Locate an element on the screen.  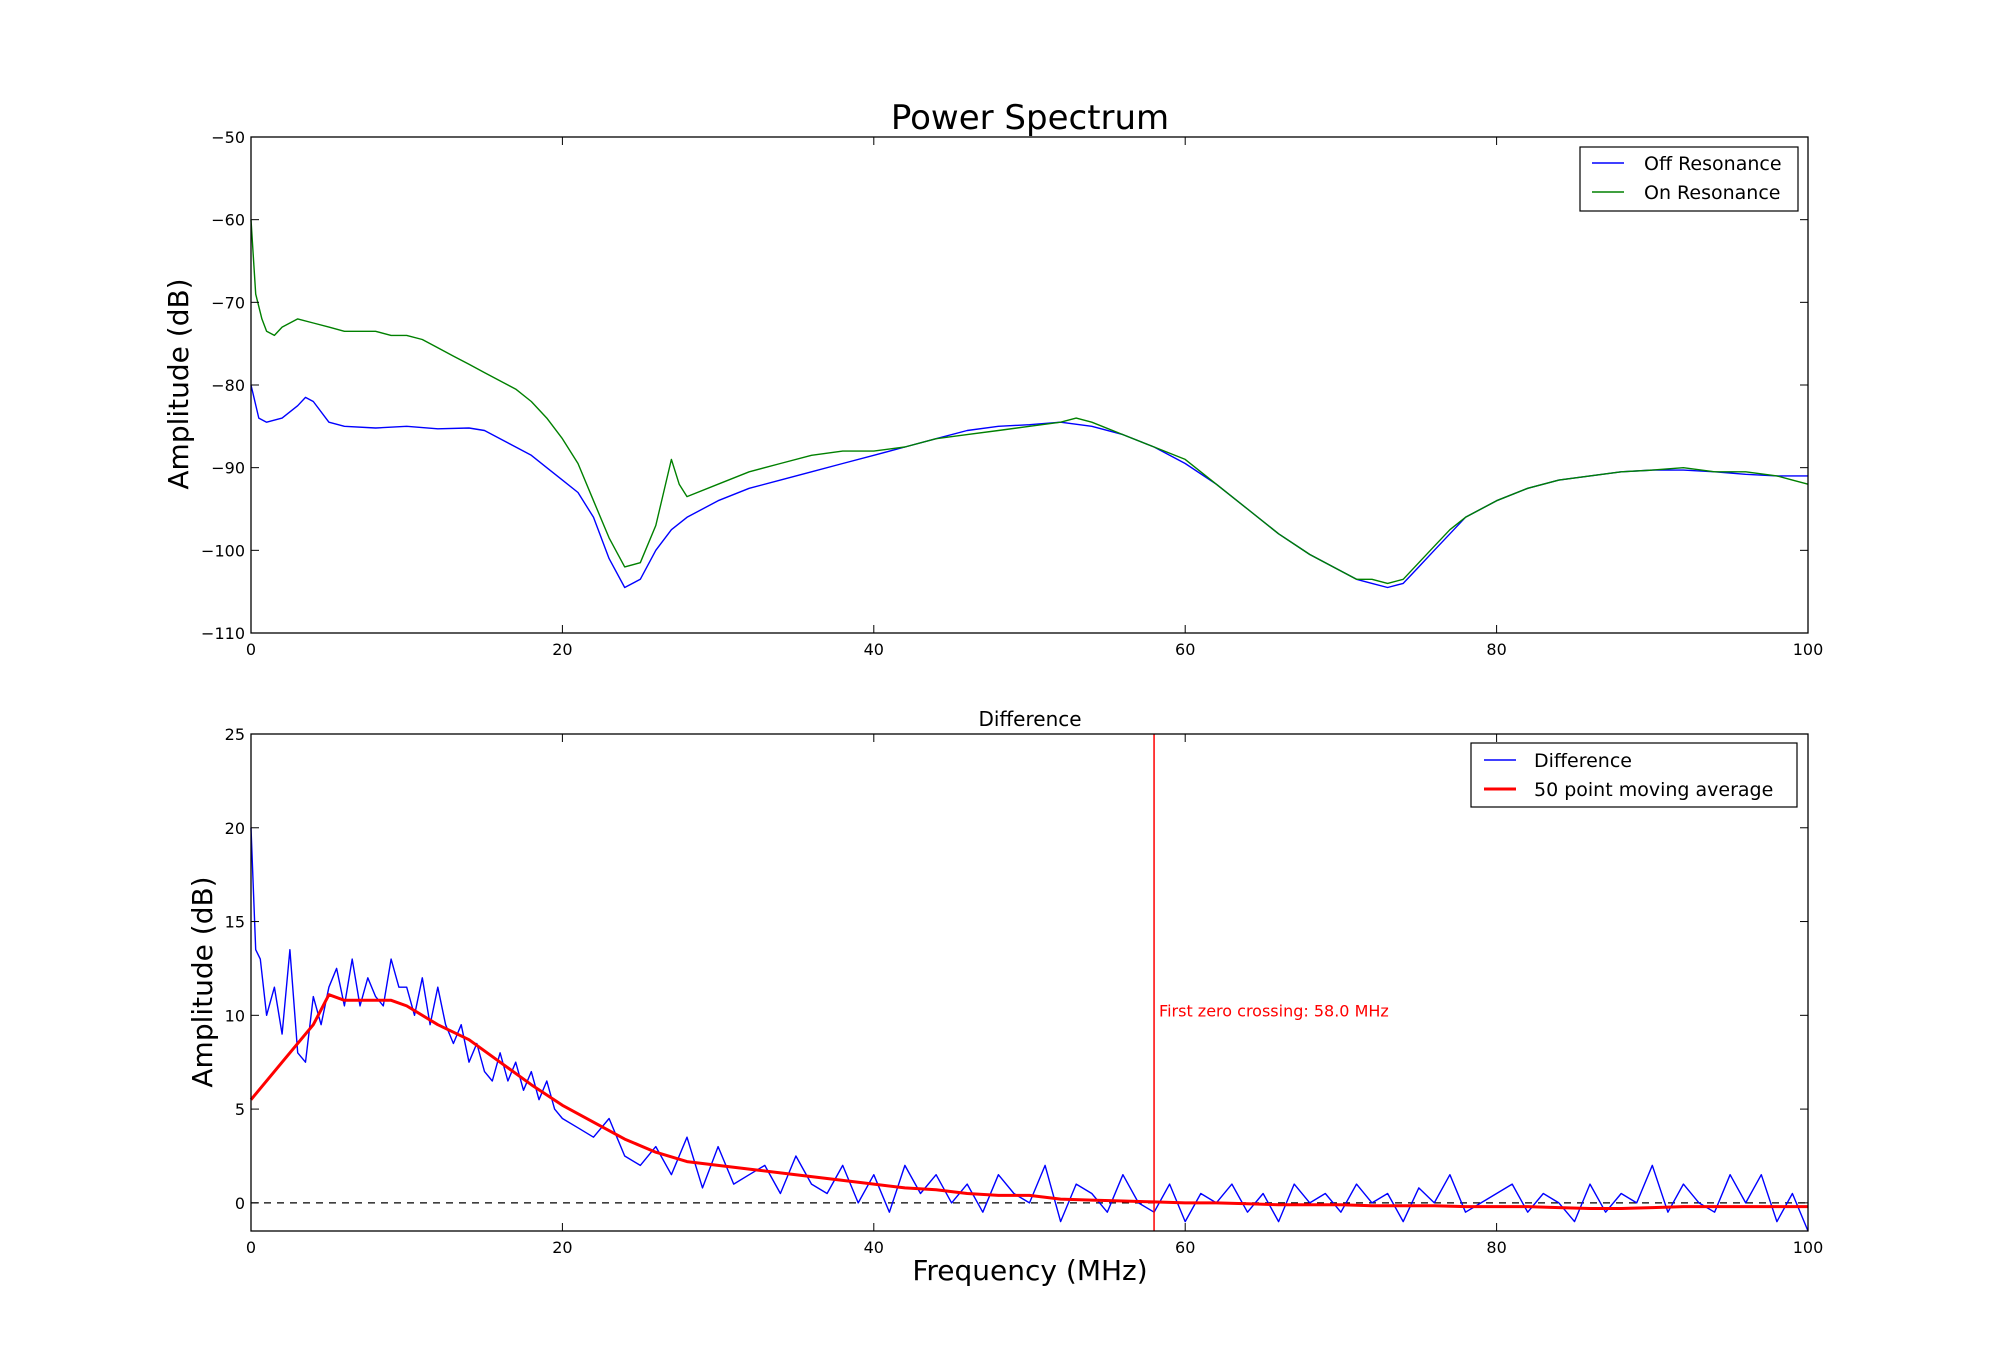
y-tick-label: 0 is located at coordinates (240, 1203).